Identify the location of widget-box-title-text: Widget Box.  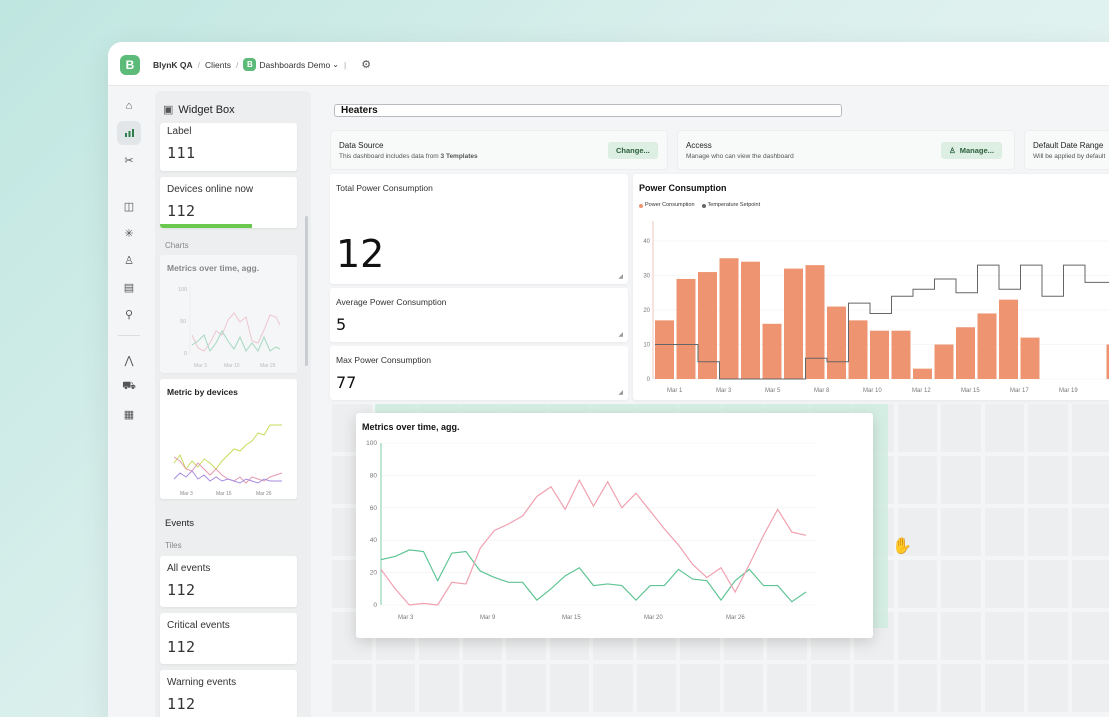
(206, 109).